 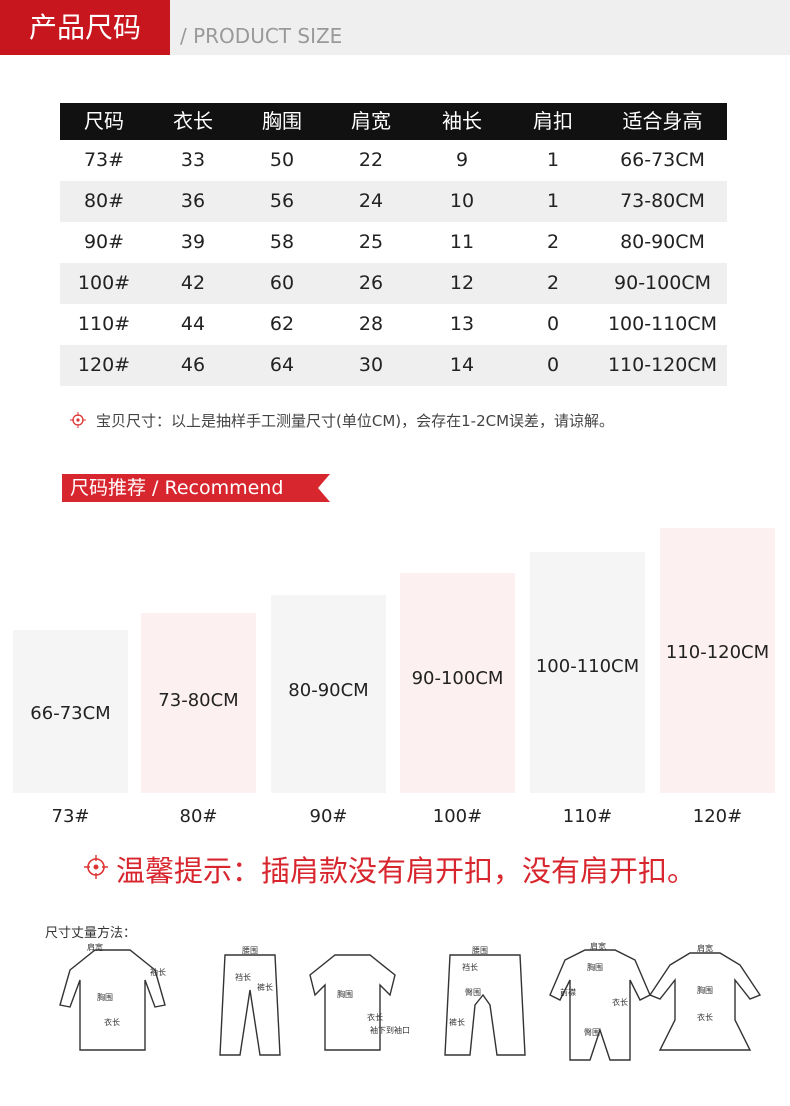 What do you see at coordinates (553, 121) in the screenshot?
I see `column-header: 肩扣` at bounding box center [553, 121].